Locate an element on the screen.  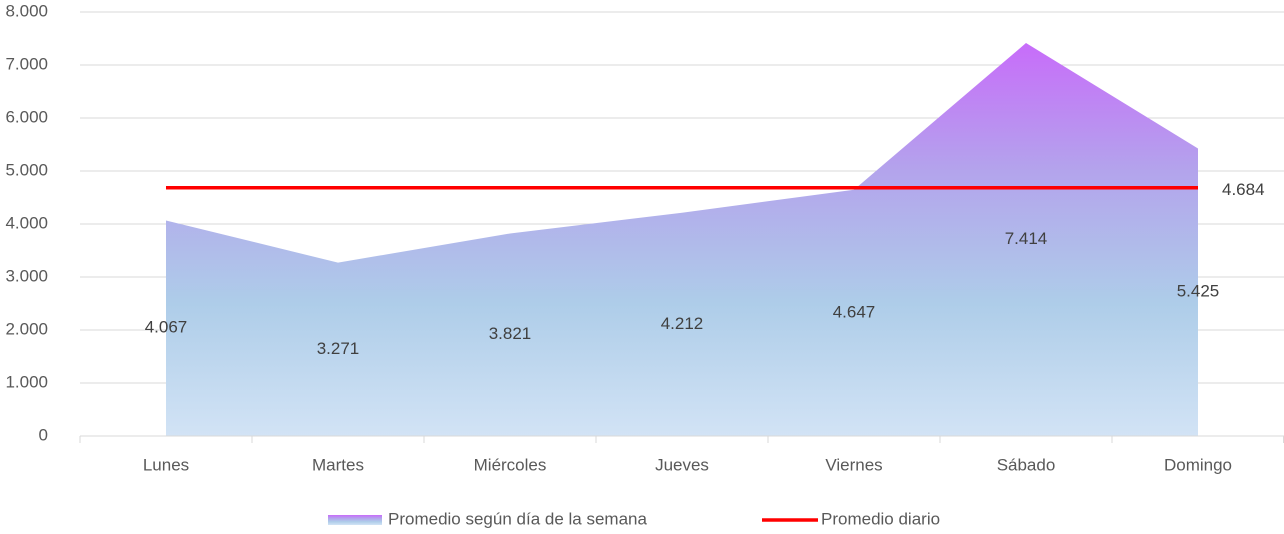
x-tick-label: Martes is located at coordinates (338, 464).